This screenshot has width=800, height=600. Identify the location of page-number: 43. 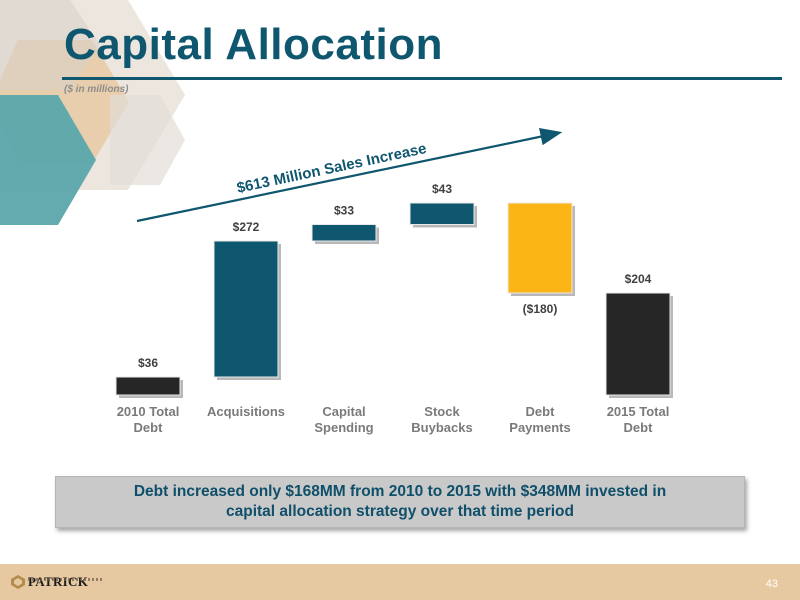
(771, 584).